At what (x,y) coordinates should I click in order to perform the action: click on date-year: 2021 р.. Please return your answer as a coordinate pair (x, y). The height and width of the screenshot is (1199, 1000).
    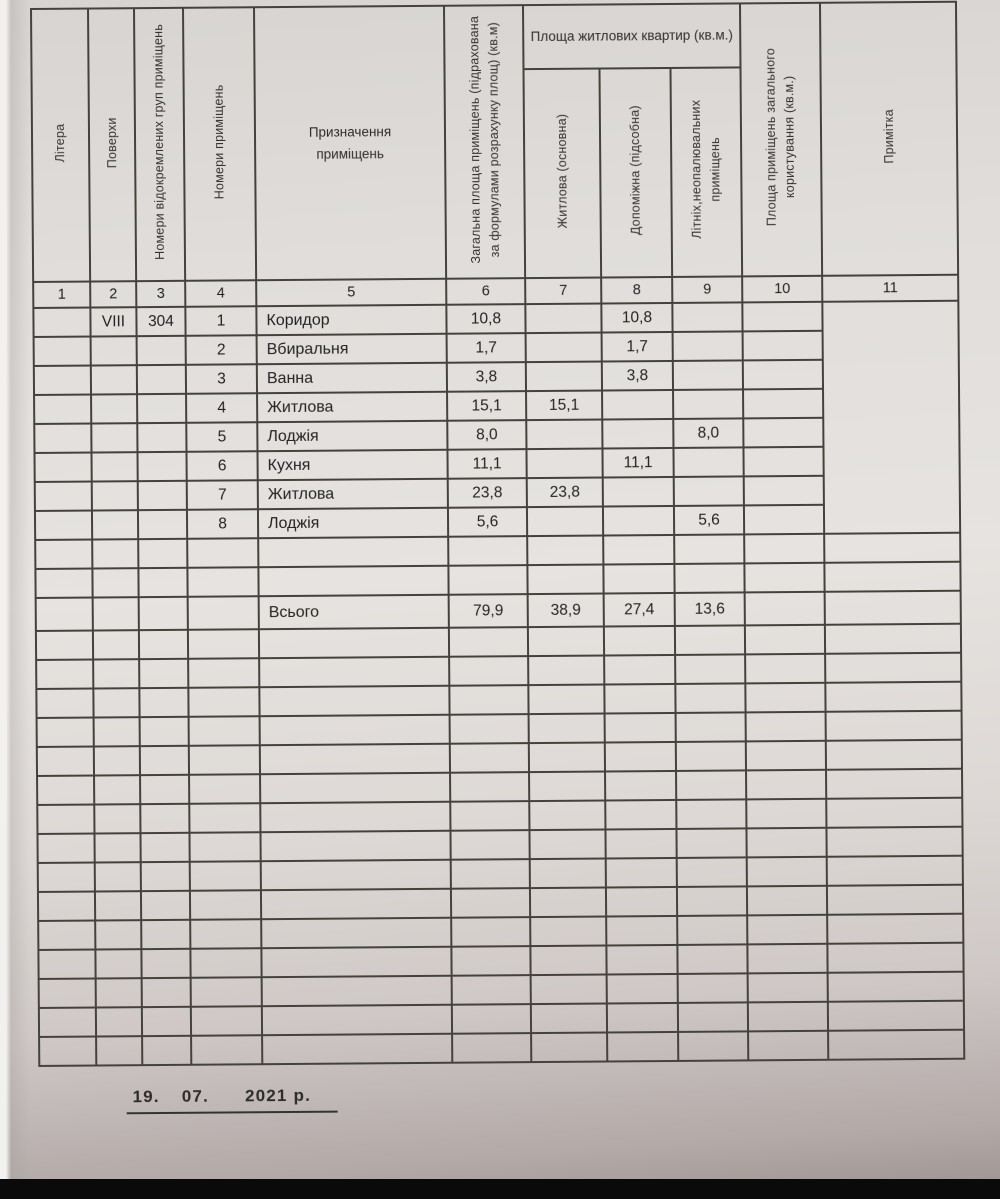
    Looking at the image, I should click on (278, 1095).